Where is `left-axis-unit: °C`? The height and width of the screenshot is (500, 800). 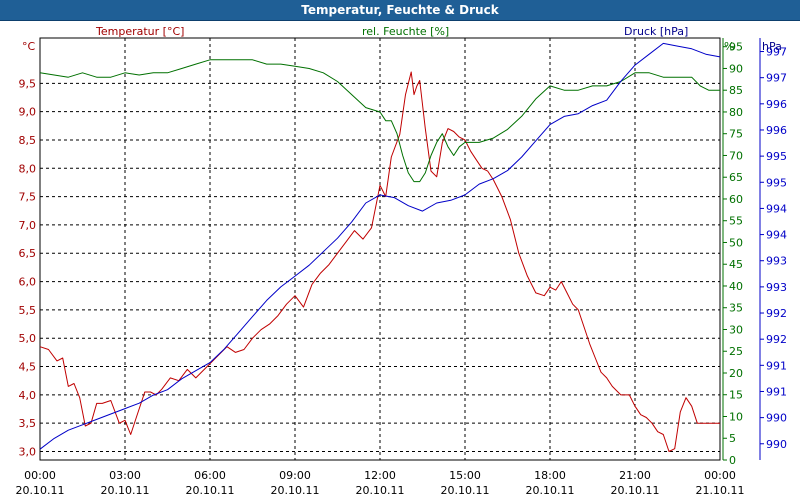
left-axis-unit: °C is located at coordinates (29, 46).